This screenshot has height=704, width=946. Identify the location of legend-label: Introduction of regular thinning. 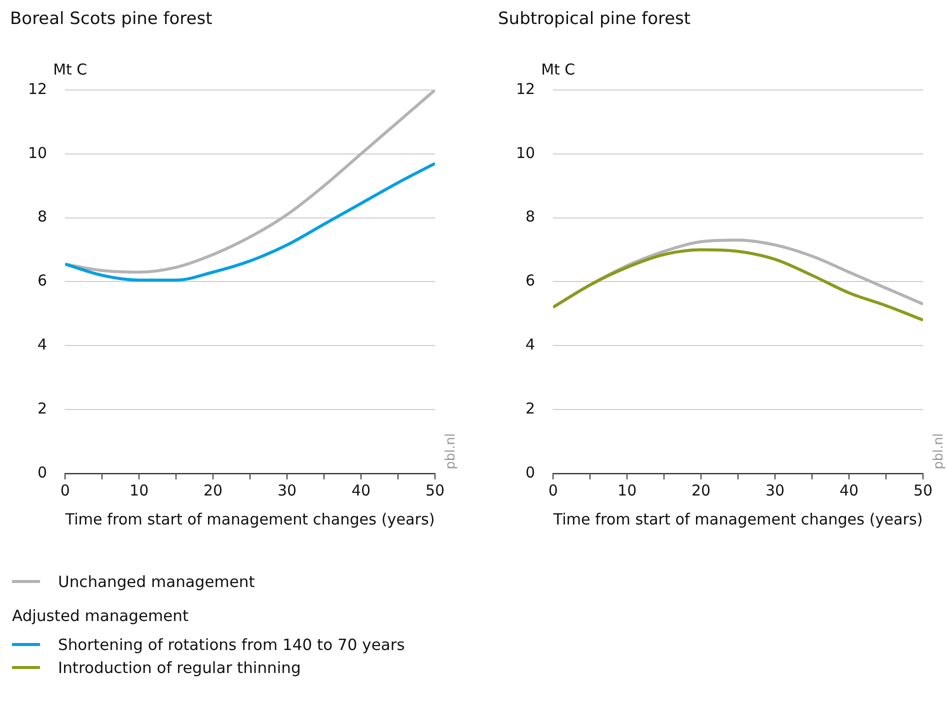
(179, 667).